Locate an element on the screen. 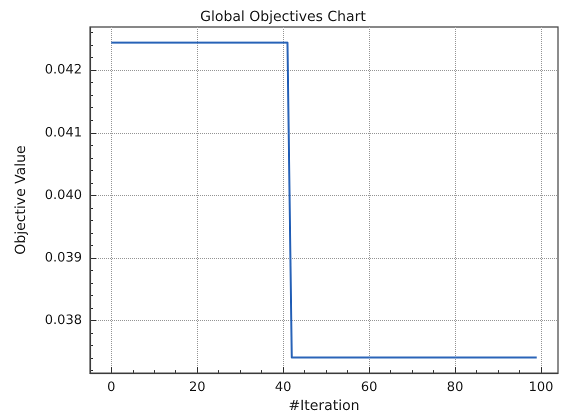  y-tick-label: 0.041 is located at coordinates (63, 132).